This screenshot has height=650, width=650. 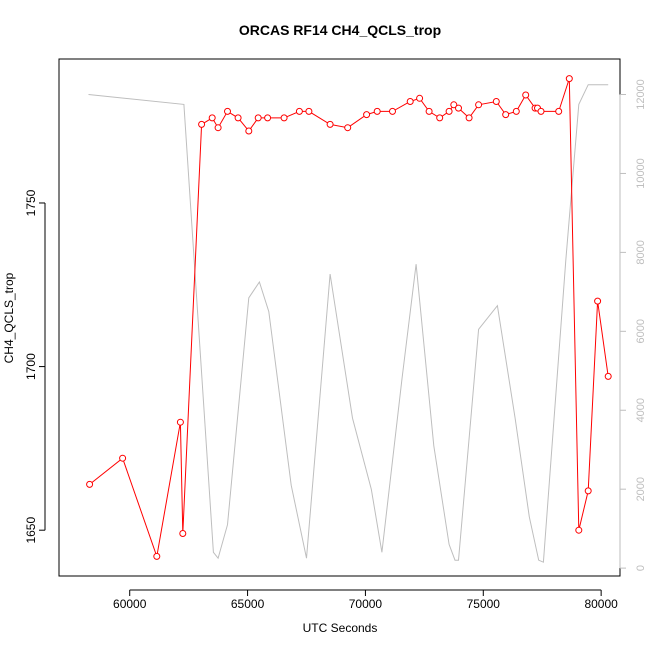 What do you see at coordinates (130, 604) in the screenshot?
I see `x-tick-label: 60000` at bounding box center [130, 604].